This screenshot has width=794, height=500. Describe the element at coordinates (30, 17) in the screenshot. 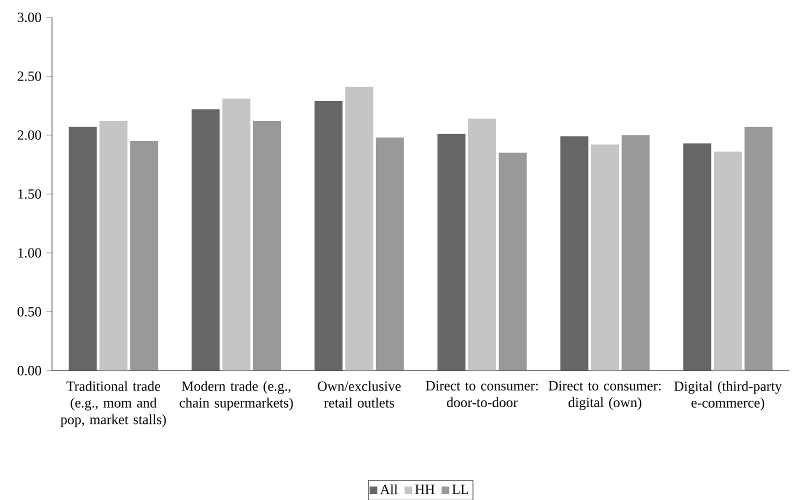

I see `y-tick-label: 3.00` at that location.